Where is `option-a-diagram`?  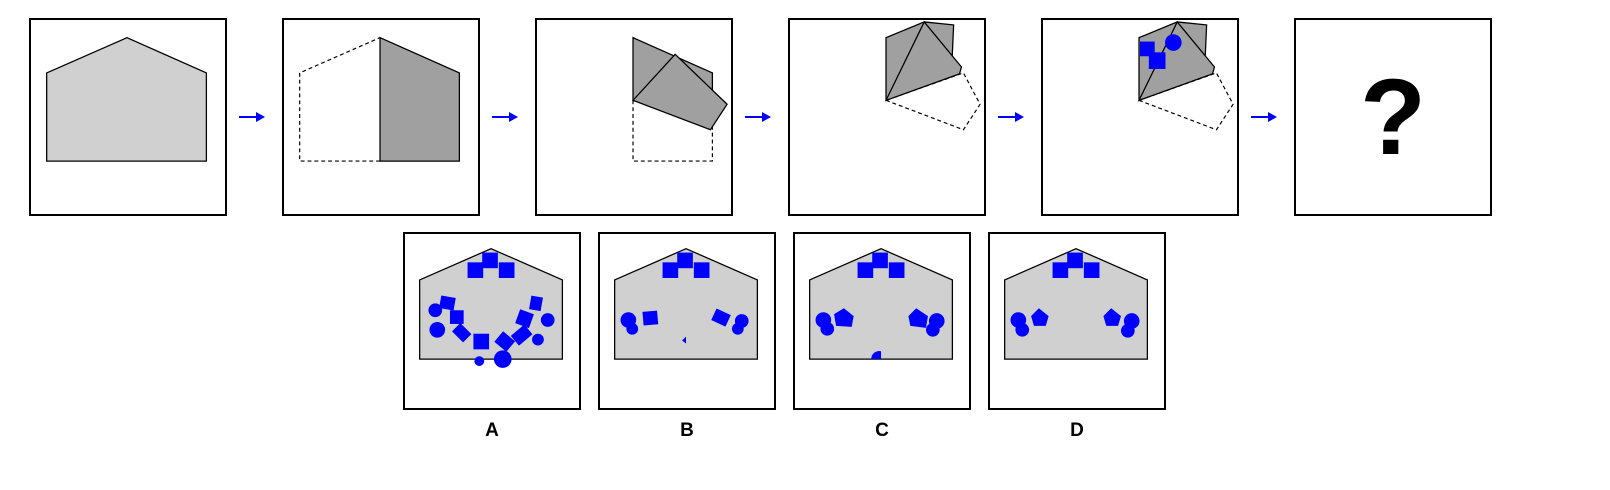 option-a-diagram is located at coordinates (491, 307).